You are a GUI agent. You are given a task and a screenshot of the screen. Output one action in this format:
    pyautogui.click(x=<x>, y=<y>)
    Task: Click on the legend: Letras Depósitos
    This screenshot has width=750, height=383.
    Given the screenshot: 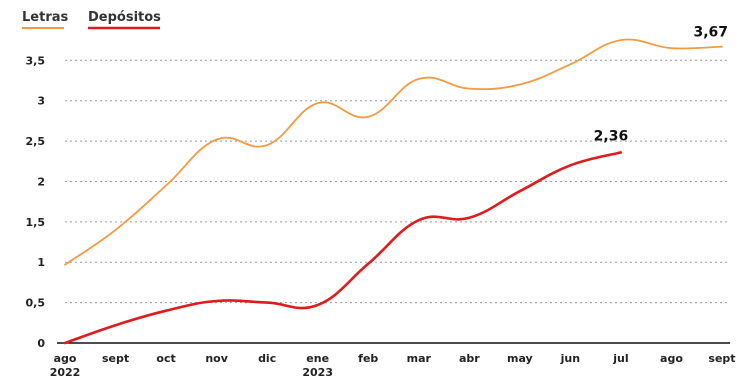 What is the action you would take?
    pyautogui.click(x=91, y=20)
    